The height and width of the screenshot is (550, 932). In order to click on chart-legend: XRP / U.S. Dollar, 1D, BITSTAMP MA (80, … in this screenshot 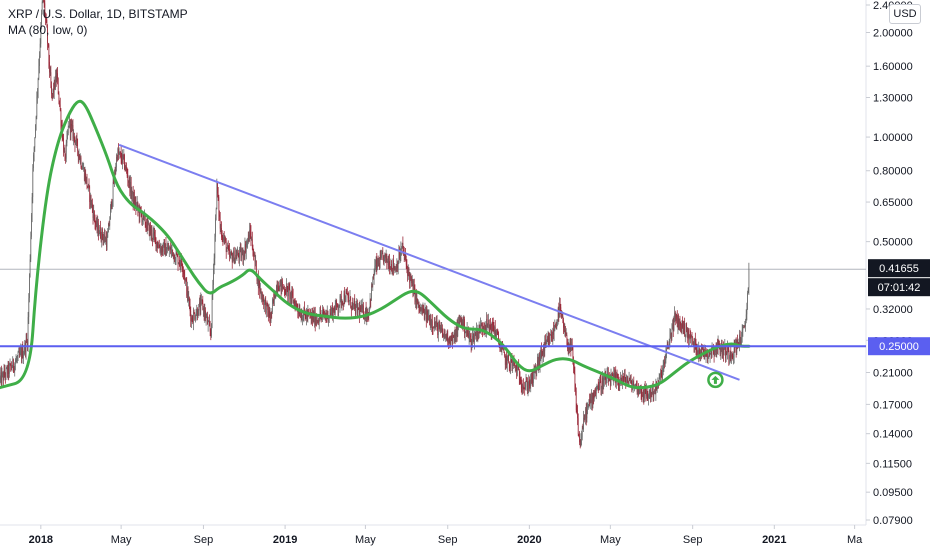, I will do `click(98, 22)`.